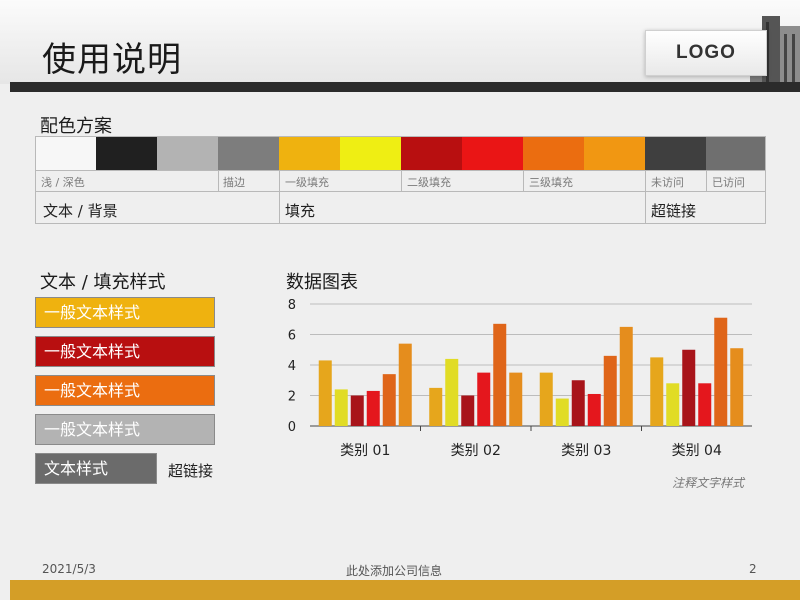 This screenshot has height=600, width=800. I want to click on swatch-fill1-a, so click(309, 153).